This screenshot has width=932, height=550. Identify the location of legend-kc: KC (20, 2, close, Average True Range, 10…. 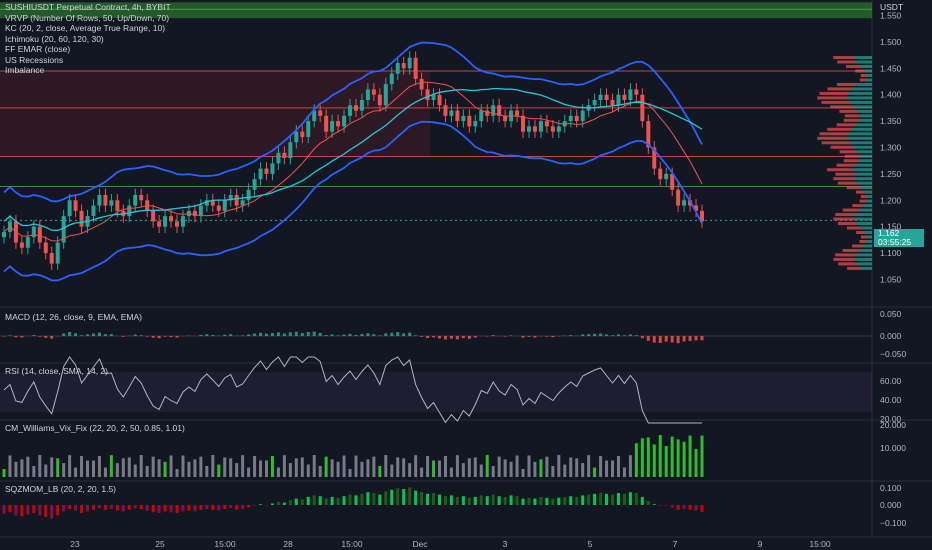
(85, 28).